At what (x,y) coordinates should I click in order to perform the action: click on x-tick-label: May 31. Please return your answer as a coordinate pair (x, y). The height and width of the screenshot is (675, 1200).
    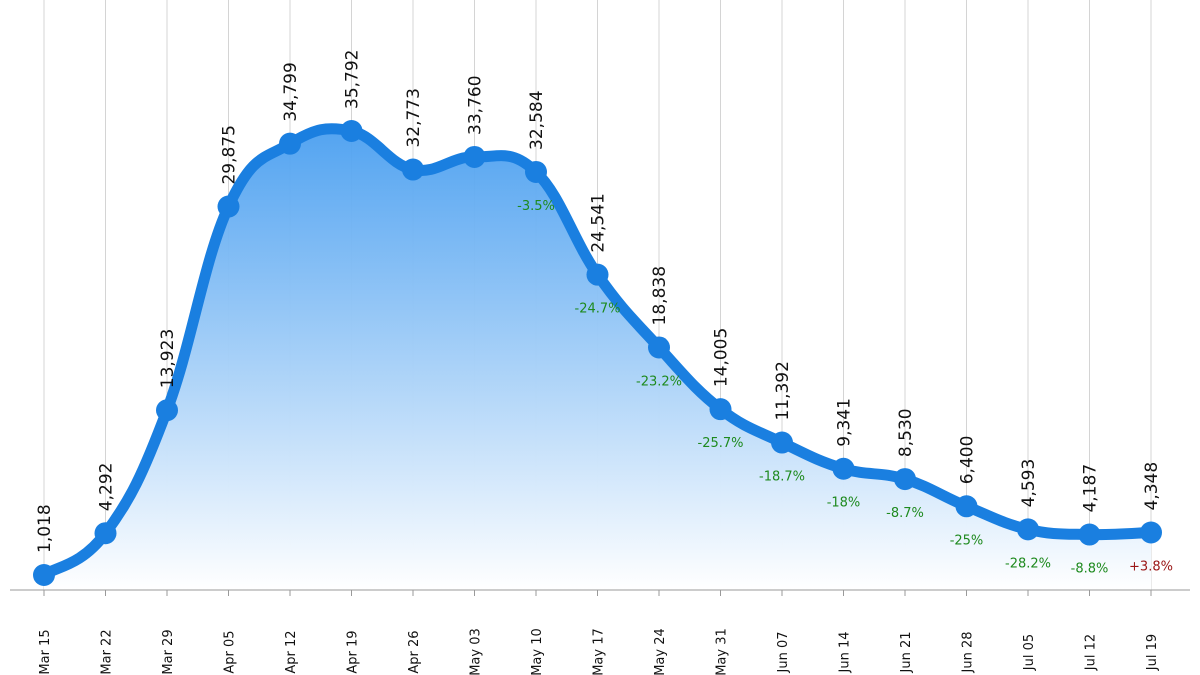
    Looking at the image, I should click on (722, 651).